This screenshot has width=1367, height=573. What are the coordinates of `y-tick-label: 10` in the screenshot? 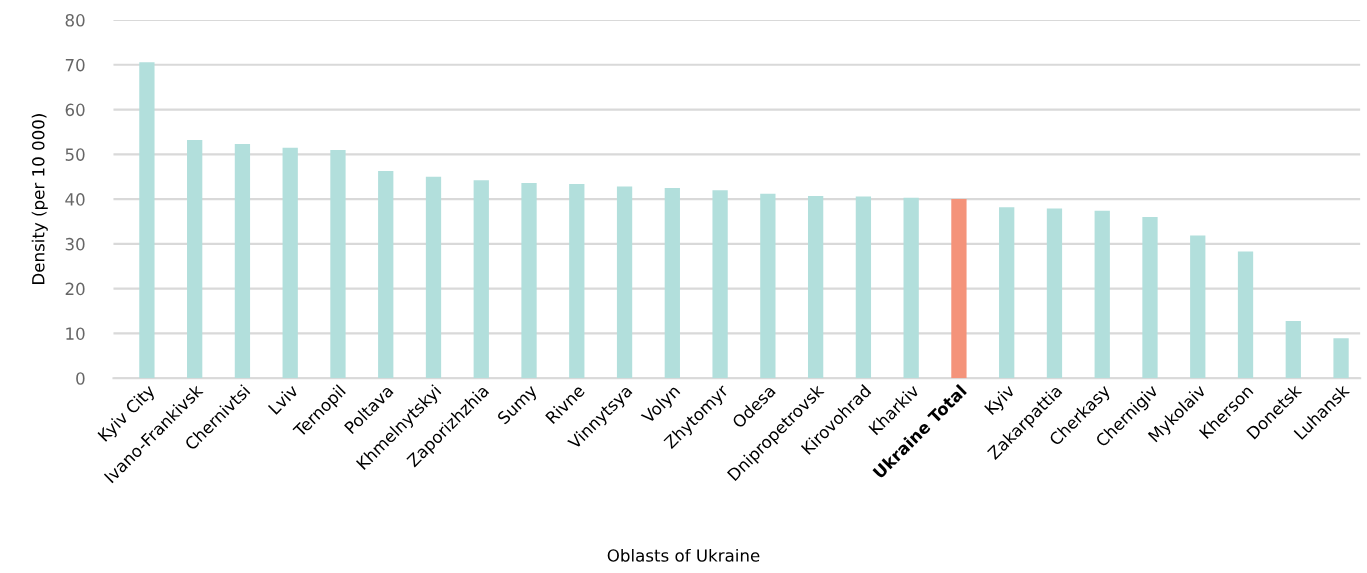 It's located at (75, 333).